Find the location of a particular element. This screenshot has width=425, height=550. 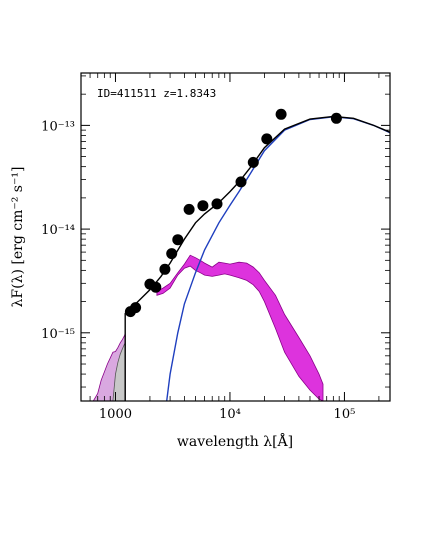

y-tick-label: 10⁻¹³ is located at coordinates (58, 126).